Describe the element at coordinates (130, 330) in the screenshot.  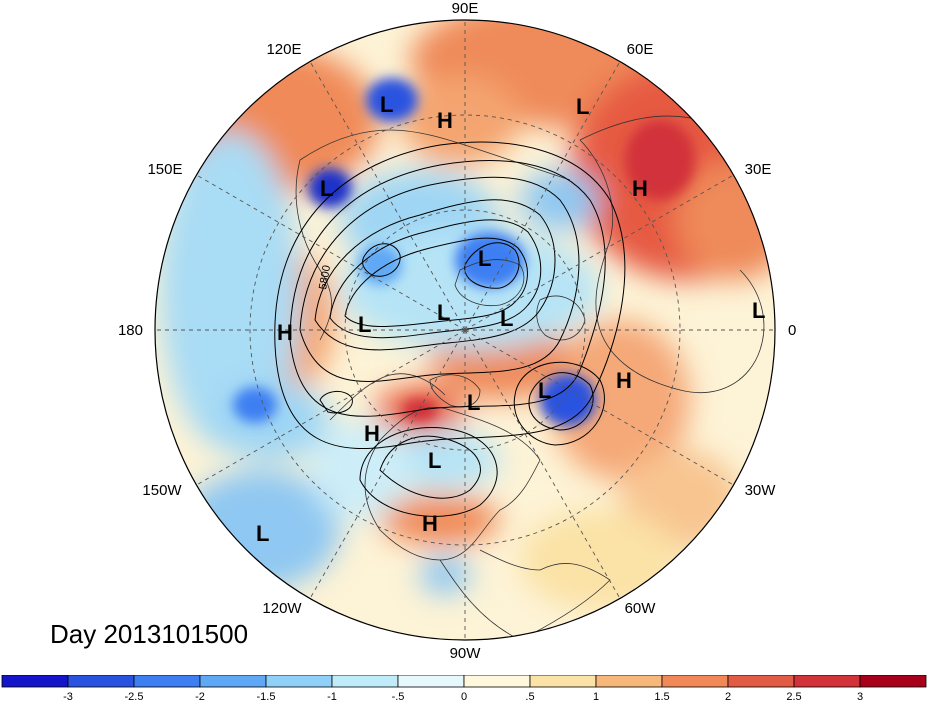
I see `lon-label-180: 180` at that location.